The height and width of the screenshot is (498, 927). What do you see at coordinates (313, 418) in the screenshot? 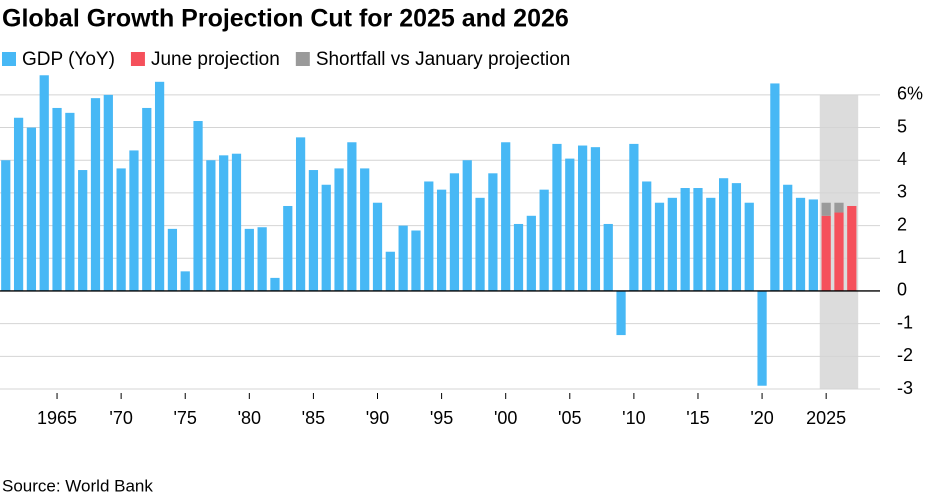
I see `x-tick-label: '85` at bounding box center [313, 418].